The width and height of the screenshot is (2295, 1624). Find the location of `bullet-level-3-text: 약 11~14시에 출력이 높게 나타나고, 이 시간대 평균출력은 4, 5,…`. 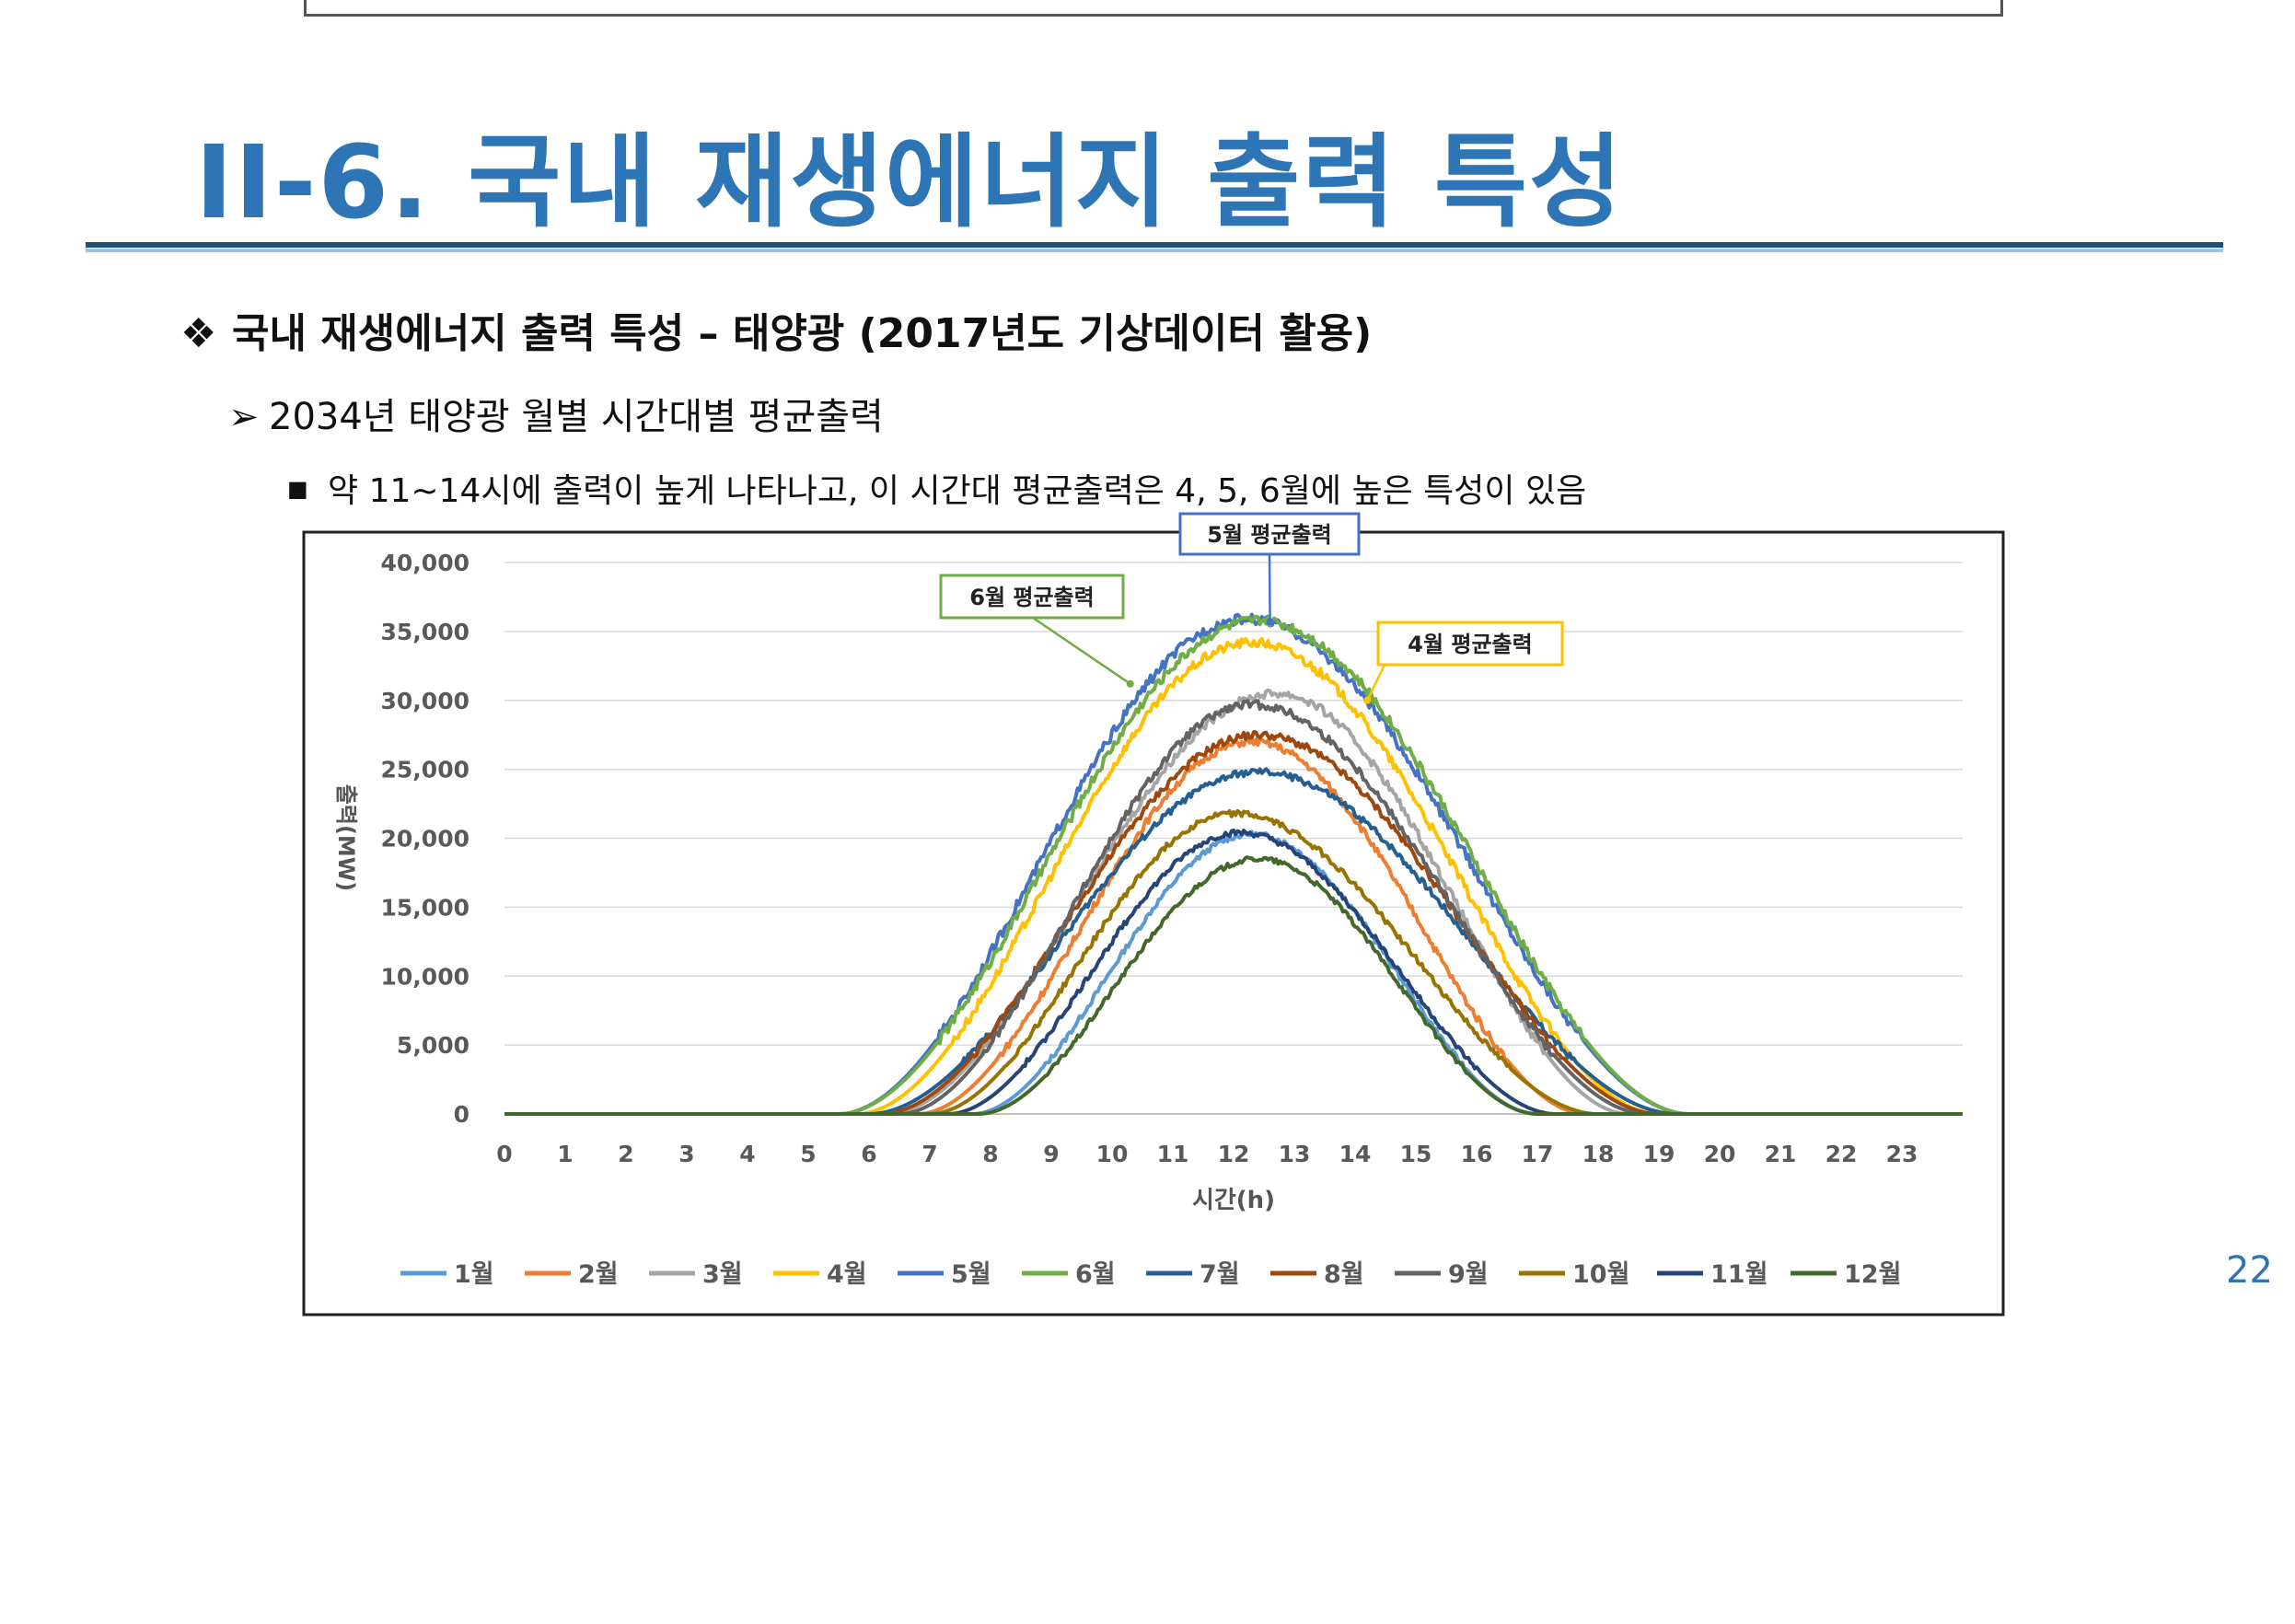

bullet-level-3-text: 약 11~14시에 출력이 높게 나타나고, 이 시간대 평균출력은 4, 5,… is located at coordinates (957, 491).